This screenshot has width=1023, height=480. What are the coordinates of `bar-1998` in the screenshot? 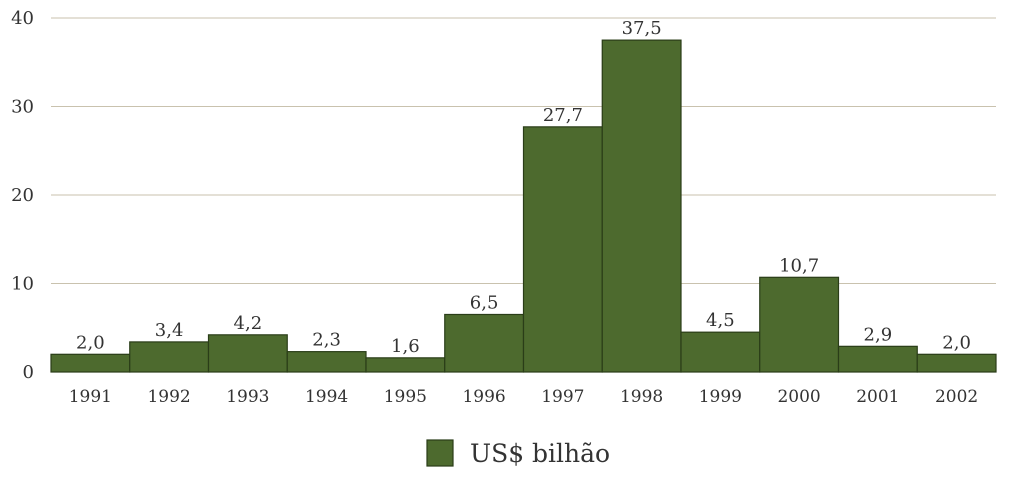 It's located at (641, 206).